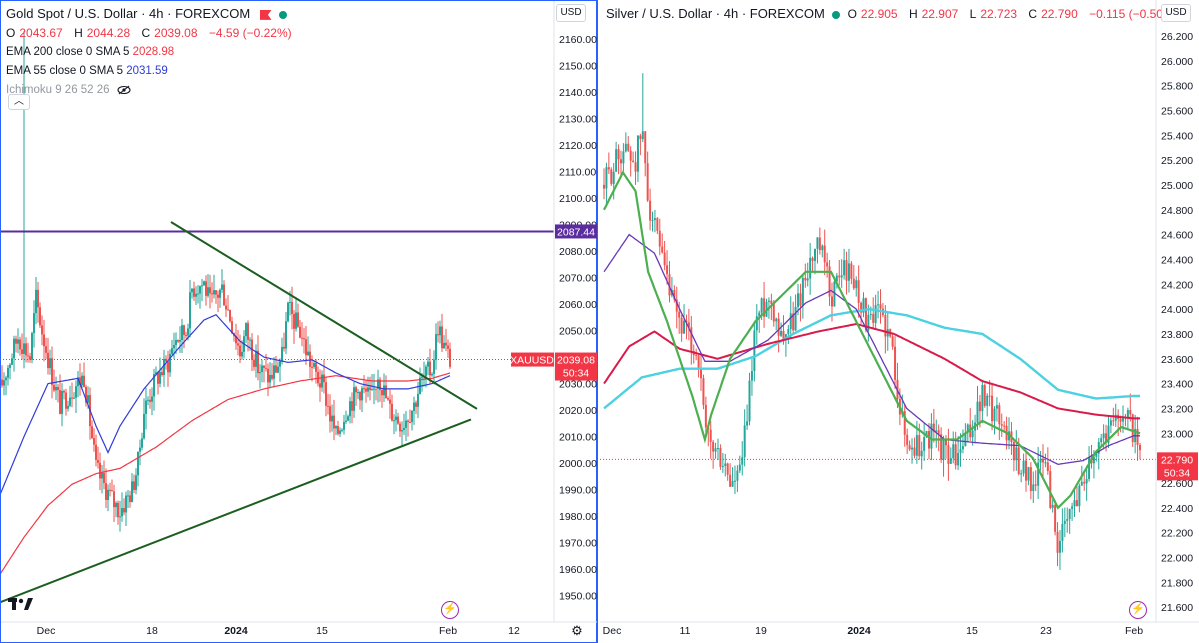 This screenshot has height=643, width=1199. Describe the element at coordinates (146, 33) in the screenshot. I see `close-label: C` at that location.